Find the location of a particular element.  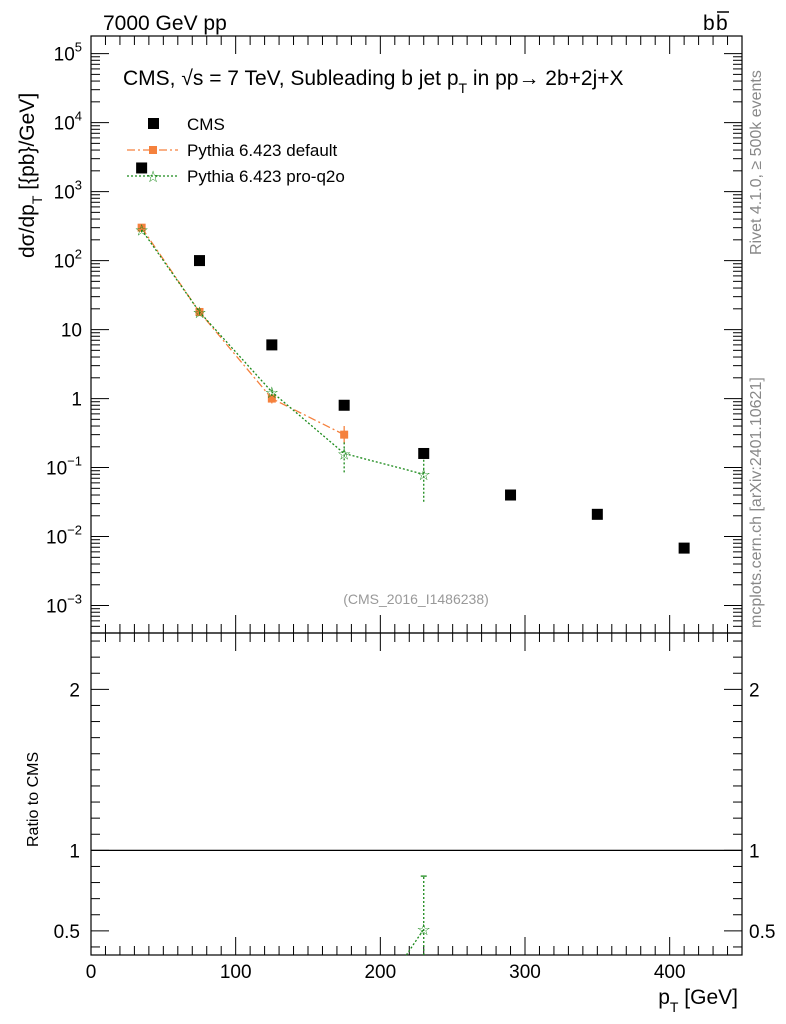

mcplots-label: mcplots.cern.ch [arXiv:2401.10621] is located at coordinates (756, 502).